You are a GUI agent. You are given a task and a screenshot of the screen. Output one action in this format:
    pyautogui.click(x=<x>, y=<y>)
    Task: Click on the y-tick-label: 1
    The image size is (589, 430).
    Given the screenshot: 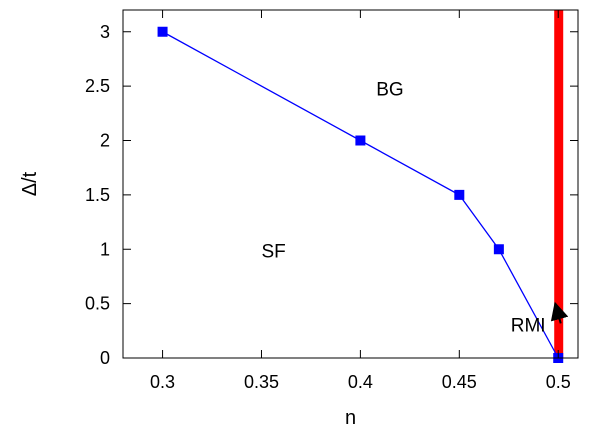 What is the action you would take?
    pyautogui.click(x=105, y=249)
    